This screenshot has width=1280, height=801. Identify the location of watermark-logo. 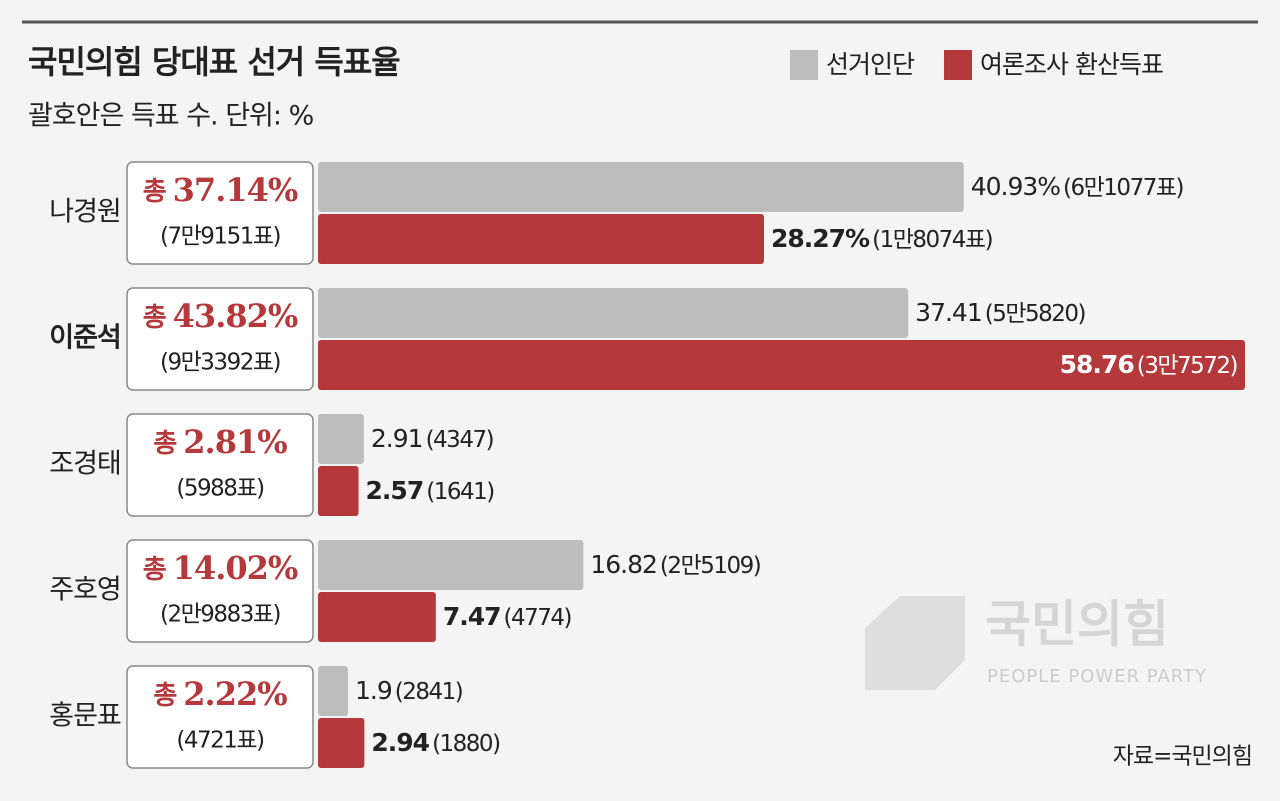
(915, 643).